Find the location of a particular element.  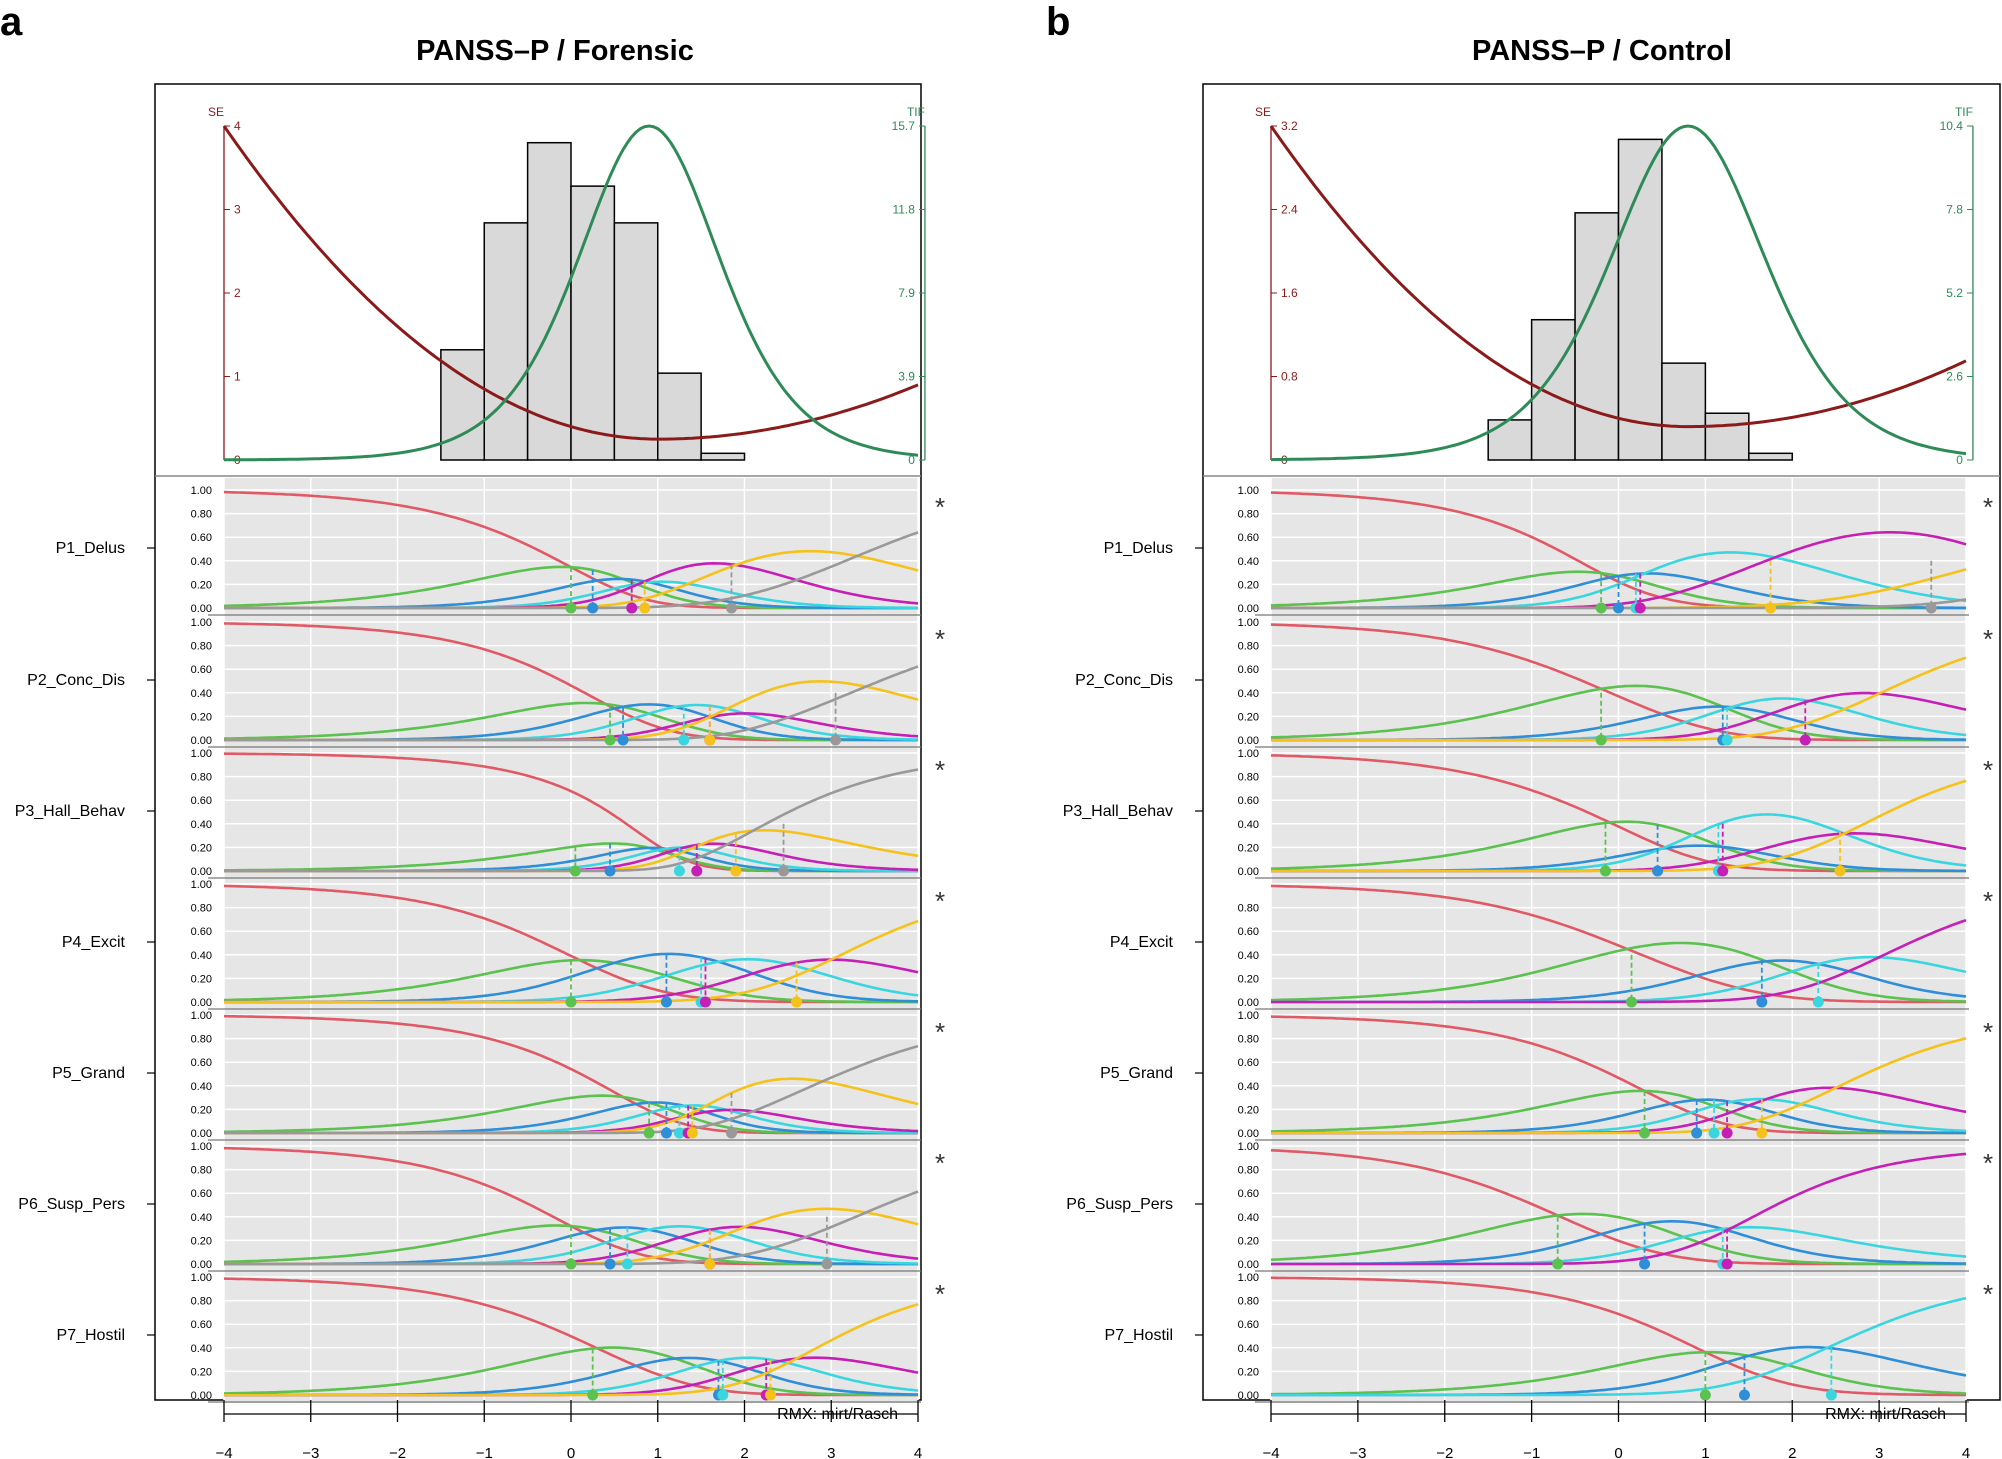

x-tick-label: 4 is located at coordinates (918, 1452).